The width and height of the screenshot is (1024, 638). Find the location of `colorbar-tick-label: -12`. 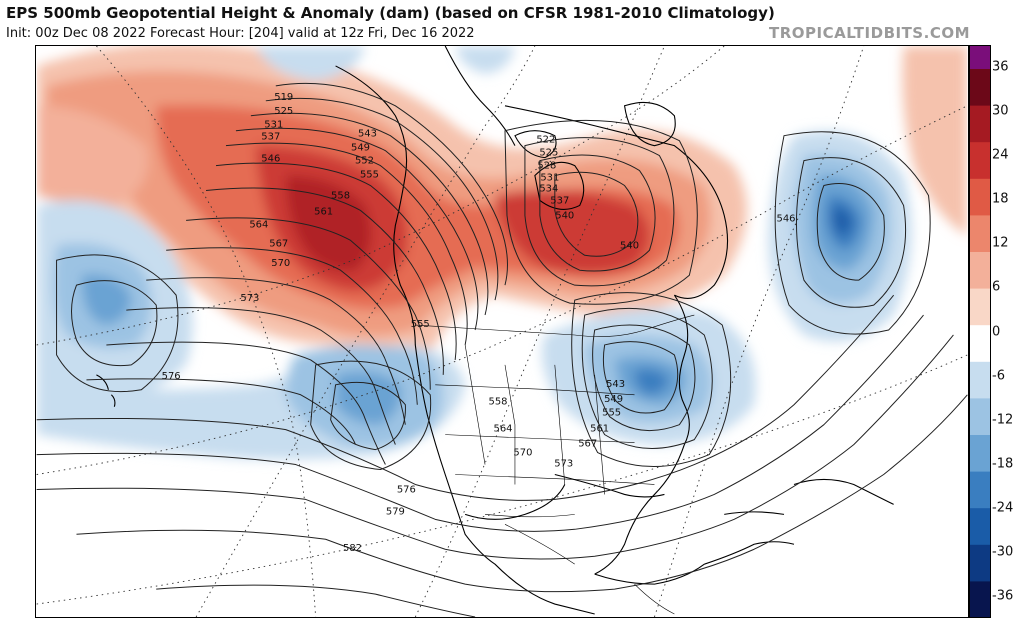

colorbar-tick-label: -12 is located at coordinates (1003, 420).